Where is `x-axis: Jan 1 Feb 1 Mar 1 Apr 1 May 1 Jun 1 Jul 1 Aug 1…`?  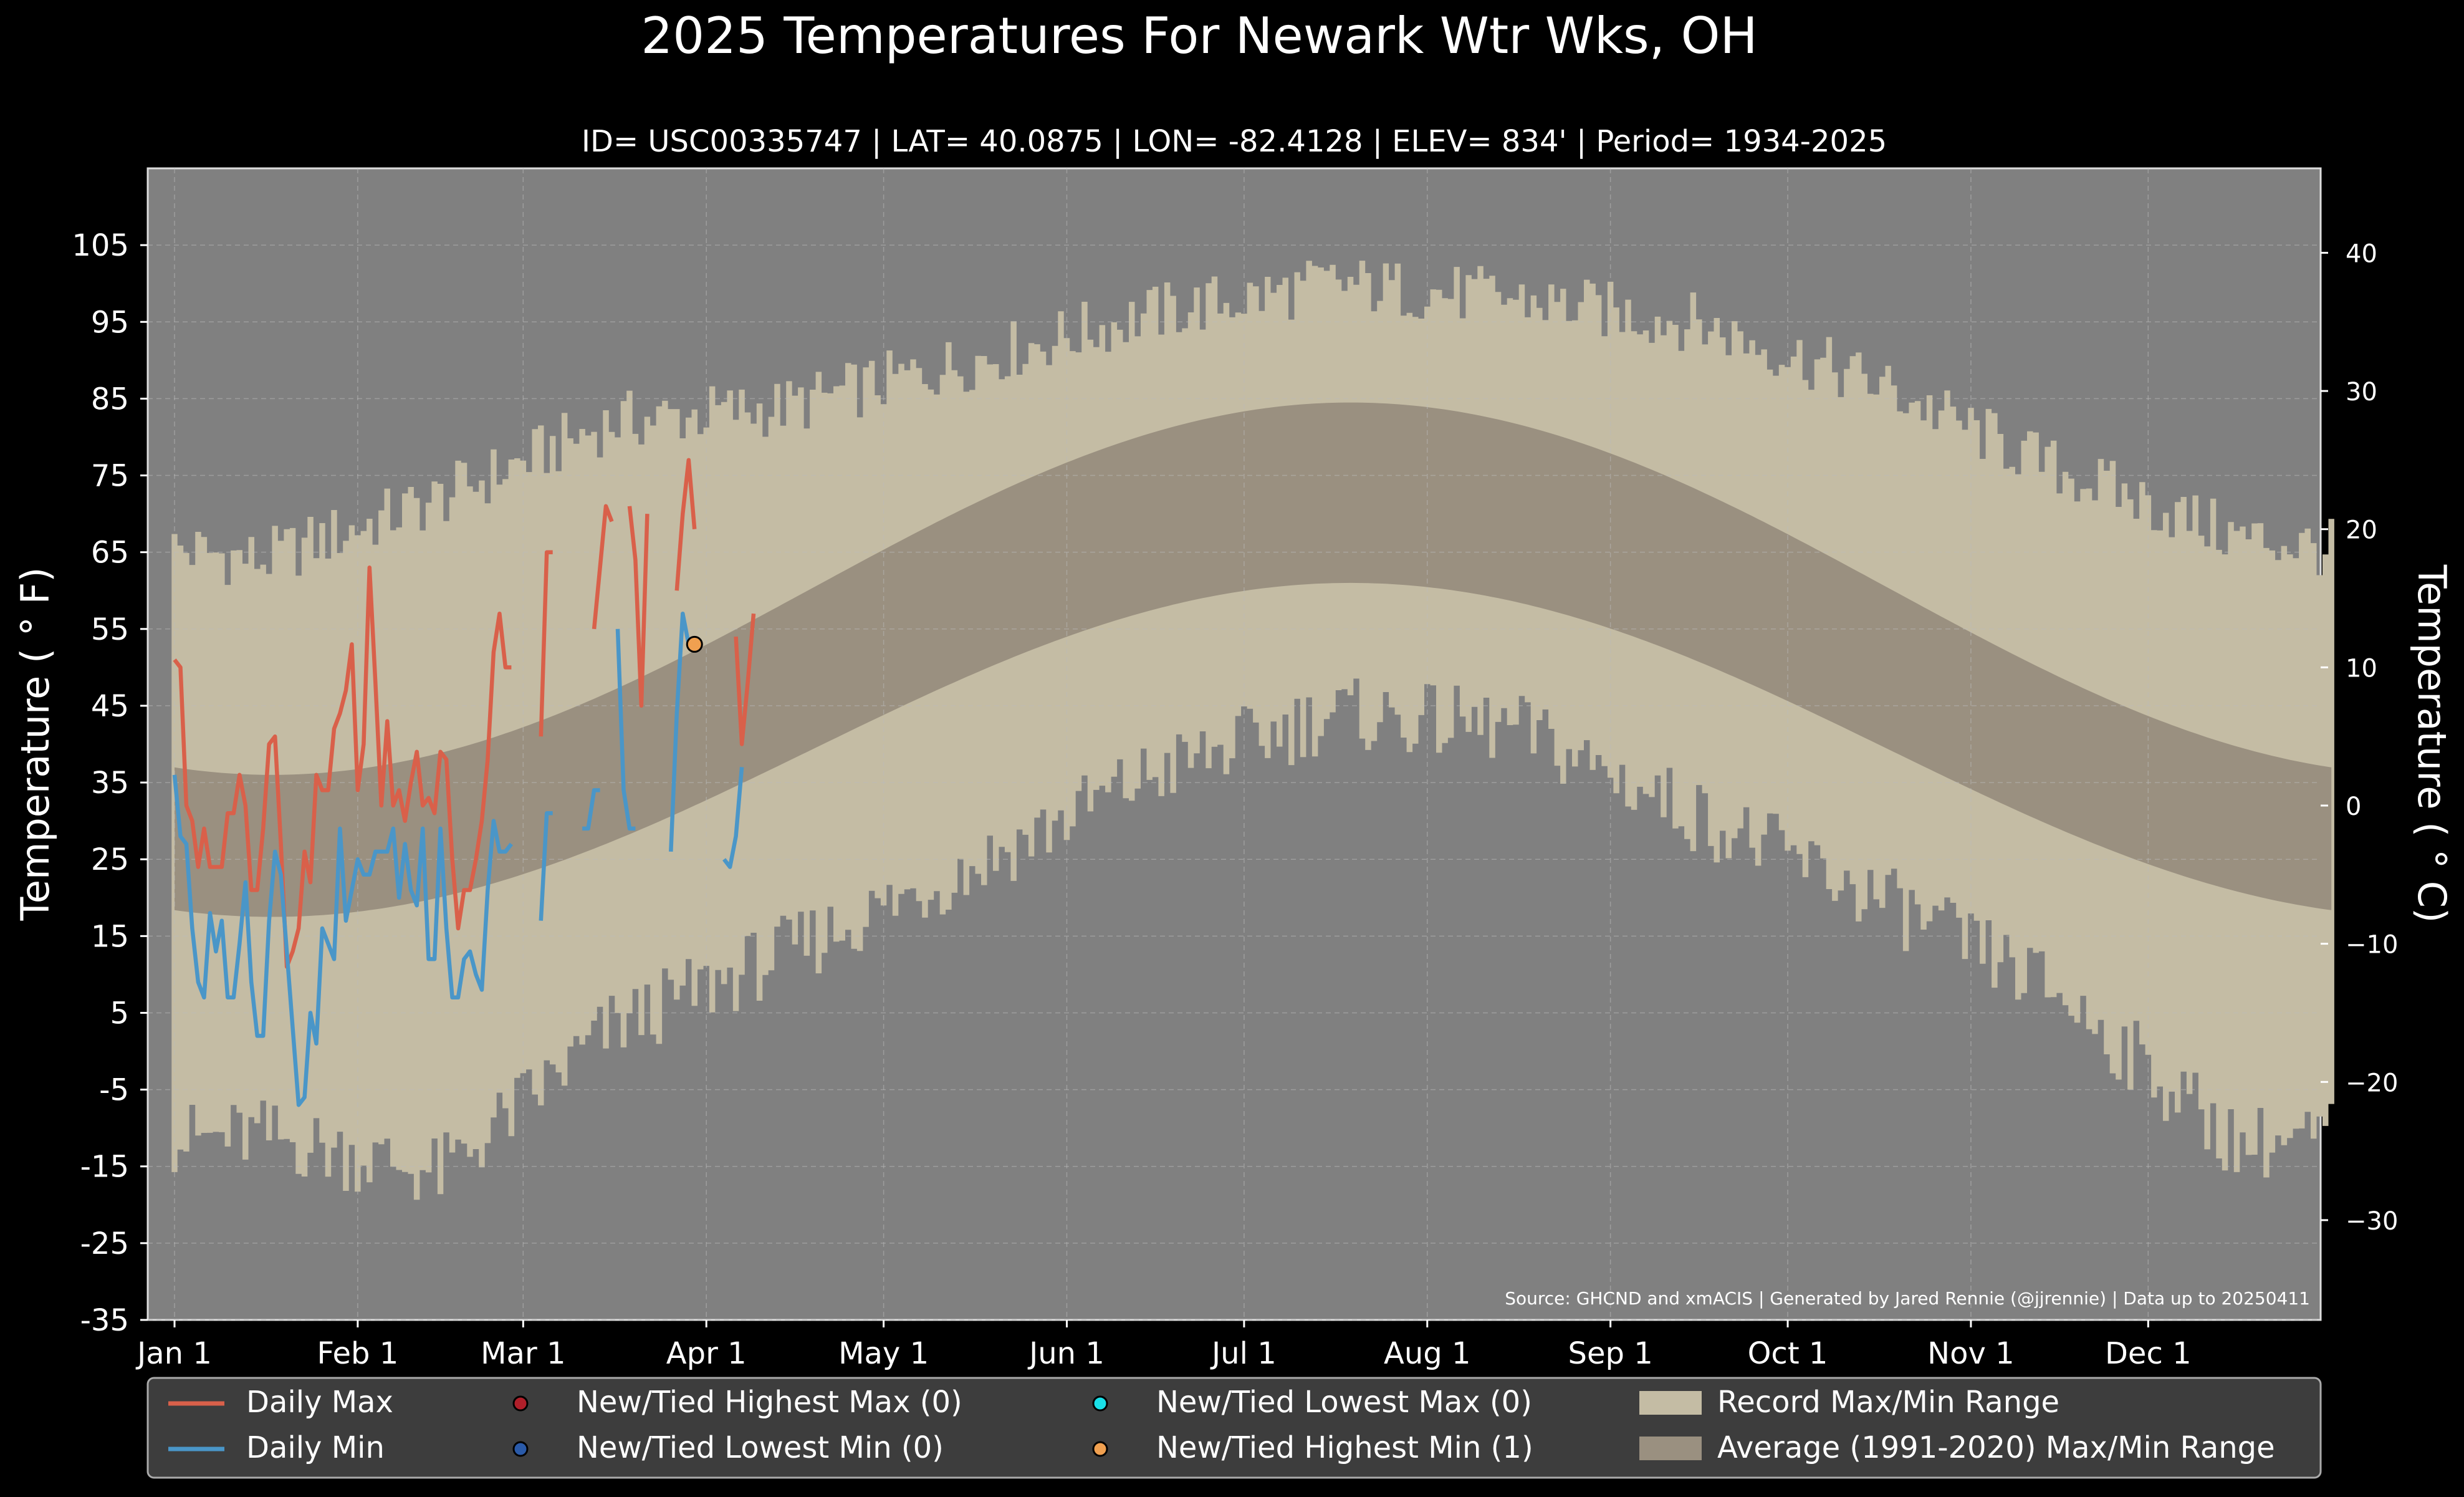 x-axis: Jan 1 Feb 1 Mar 1 Apr 1 May 1 Jun 1 Jul 1 Aug 1… is located at coordinates (1163, 1345).